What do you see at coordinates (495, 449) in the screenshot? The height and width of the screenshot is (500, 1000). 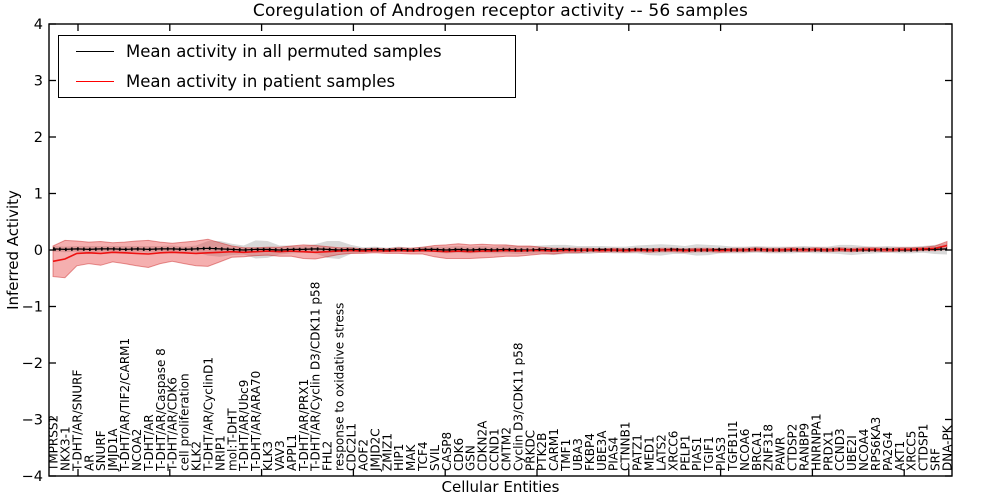 I see `x-category-label: CCND1` at bounding box center [495, 449].